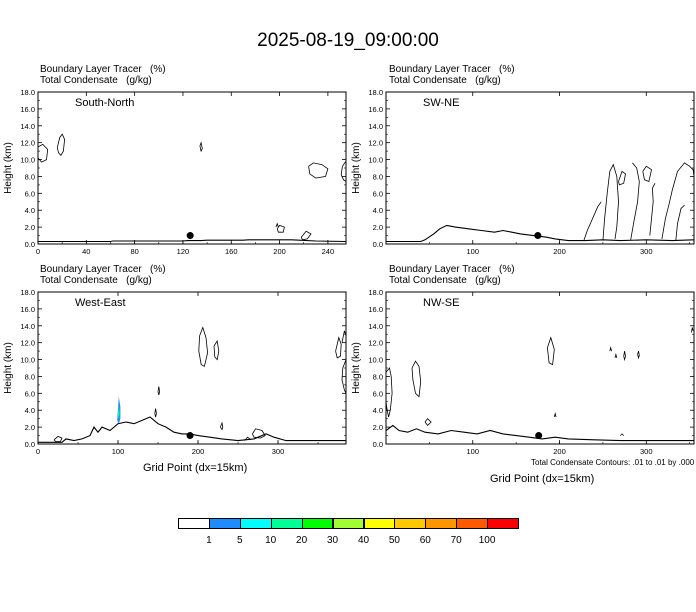 This screenshot has height=612, width=696. What do you see at coordinates (328, 251) in the screenshot?
I see `x-tick-label: 240` at bounding box center [328, 251].